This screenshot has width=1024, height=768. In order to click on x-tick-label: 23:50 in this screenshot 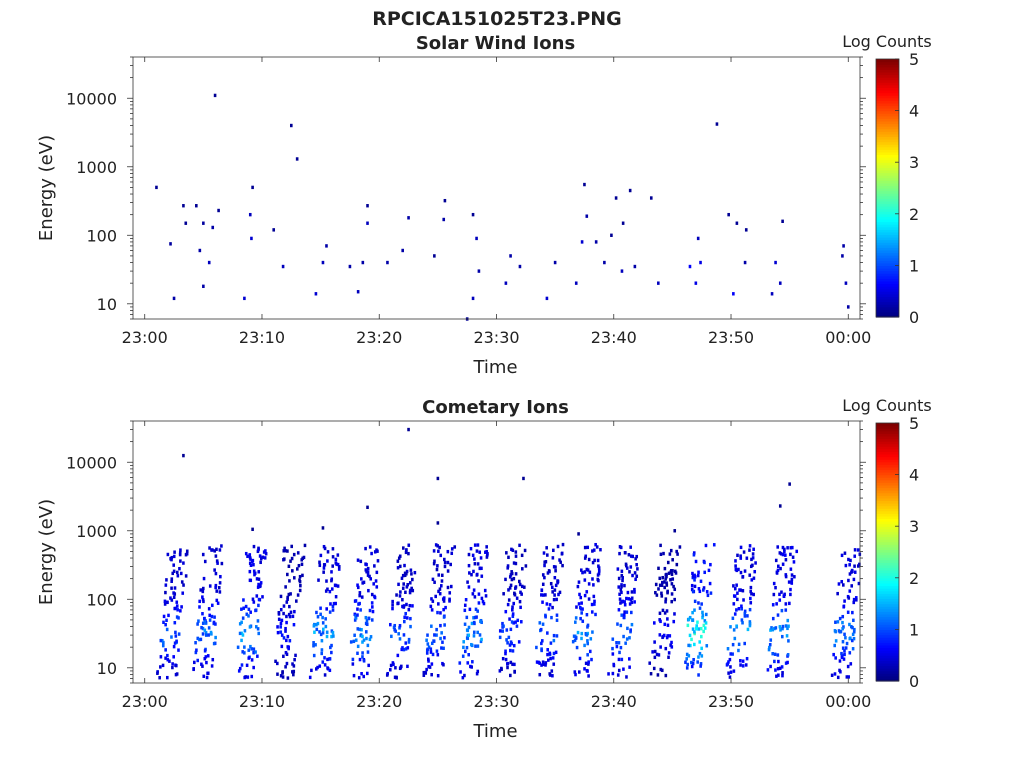, I will do `click(731, 701)`.